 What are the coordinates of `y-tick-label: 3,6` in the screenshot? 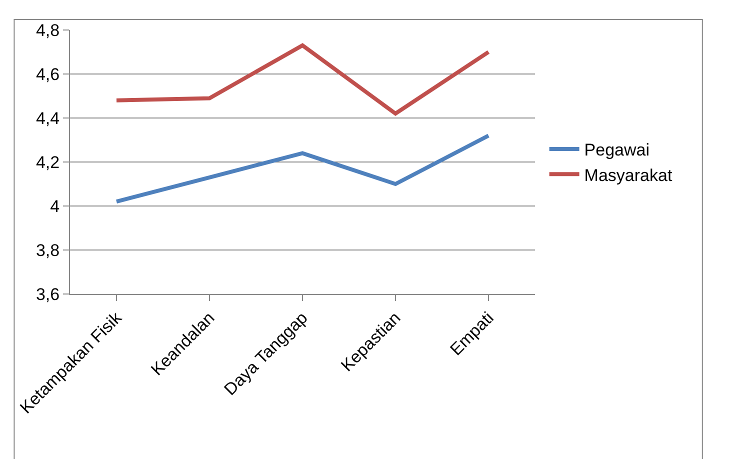 It's located at (48, 294).